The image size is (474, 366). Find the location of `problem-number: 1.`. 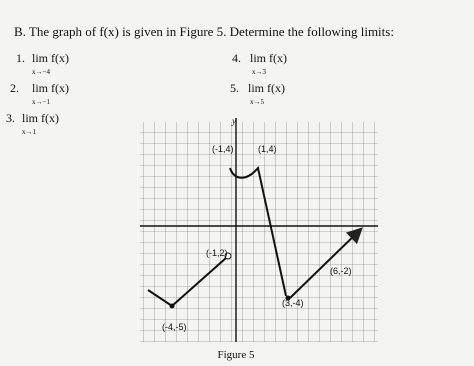

problem-number: 1. is located at coordinates (20, 58).